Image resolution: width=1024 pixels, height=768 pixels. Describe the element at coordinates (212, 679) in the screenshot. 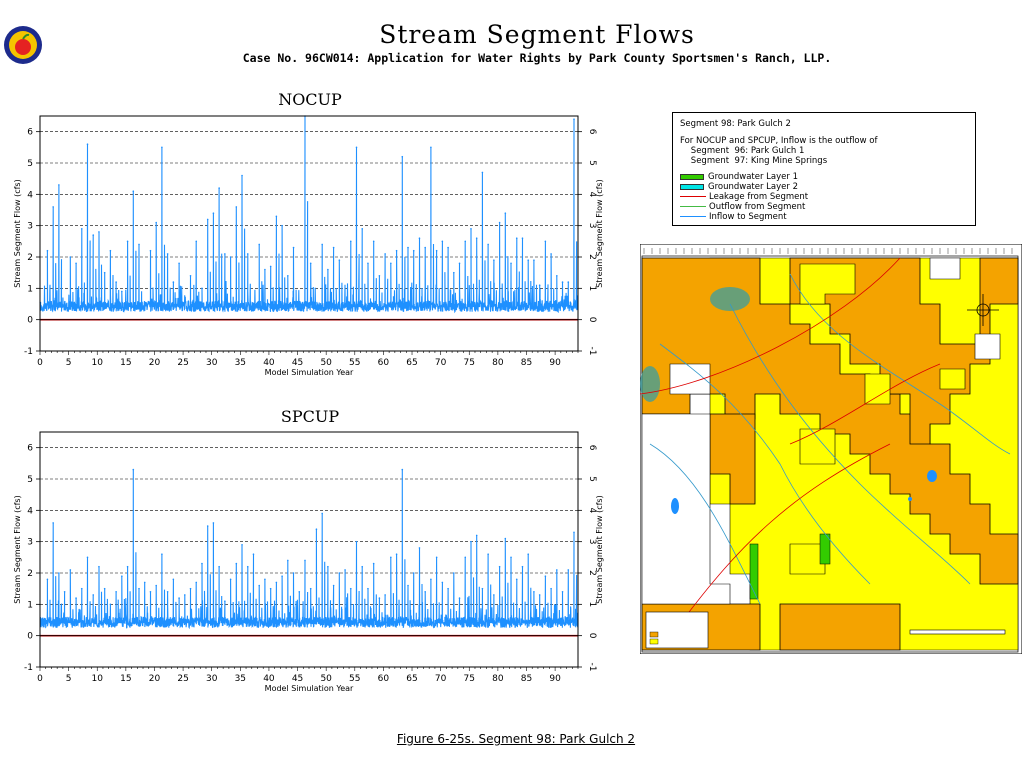

I see `x-tick-label: 30` at that location.